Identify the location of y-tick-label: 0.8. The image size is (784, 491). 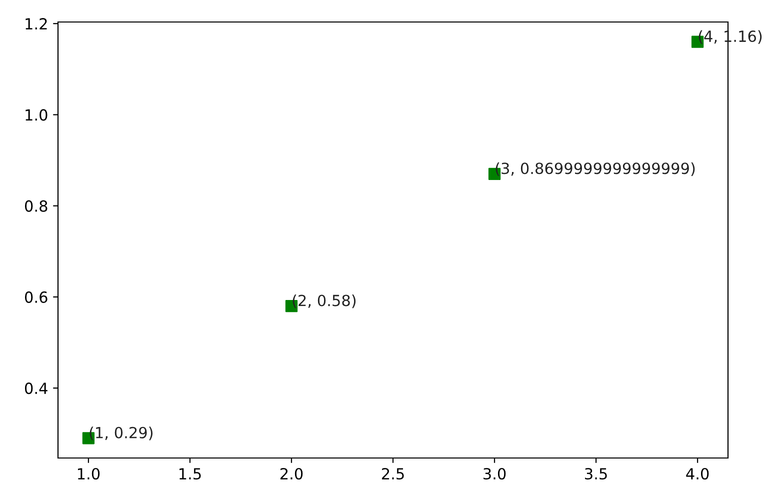
(36, 206).